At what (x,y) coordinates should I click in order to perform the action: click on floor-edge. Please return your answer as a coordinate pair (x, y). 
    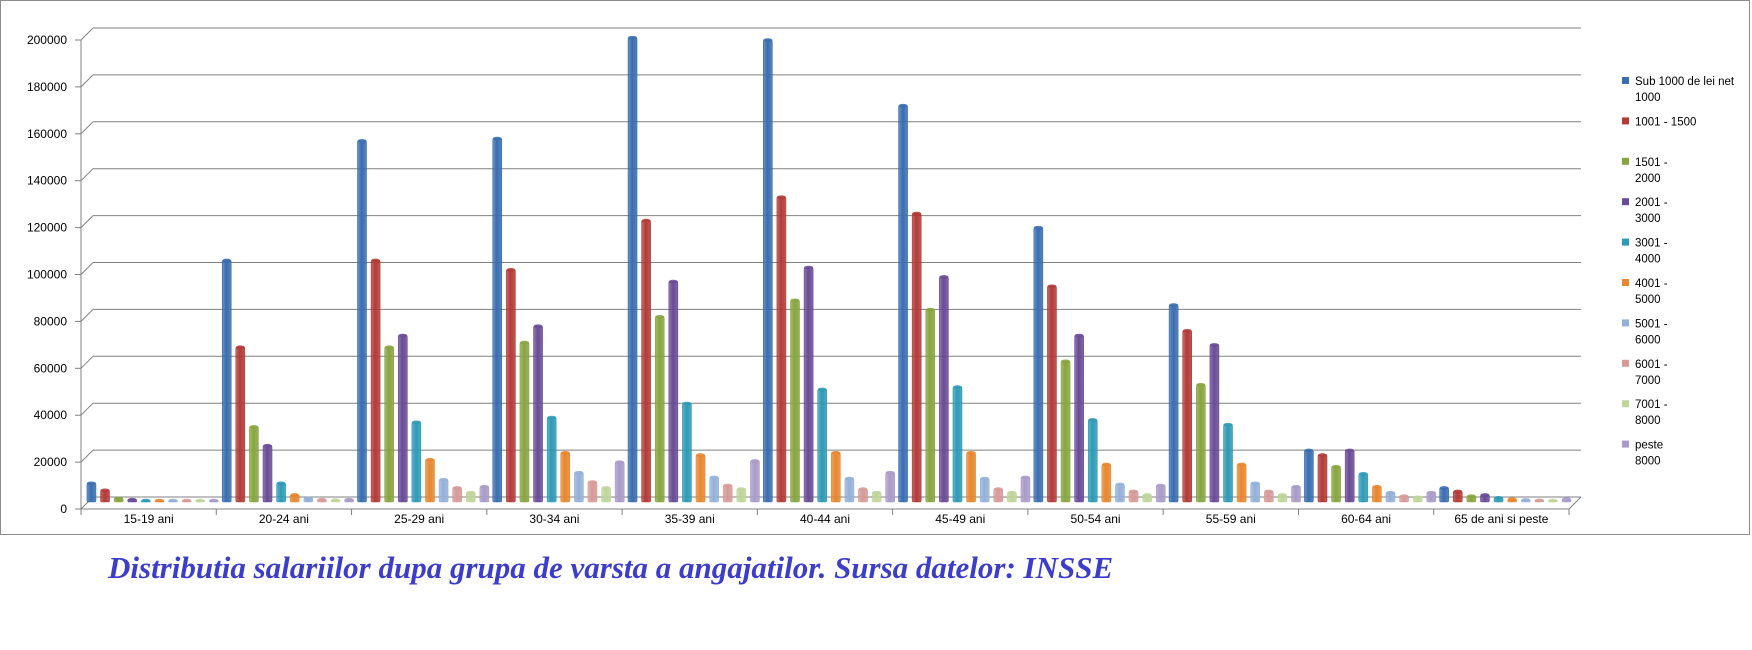
    Looking at the image, I should click on (1575, 503).